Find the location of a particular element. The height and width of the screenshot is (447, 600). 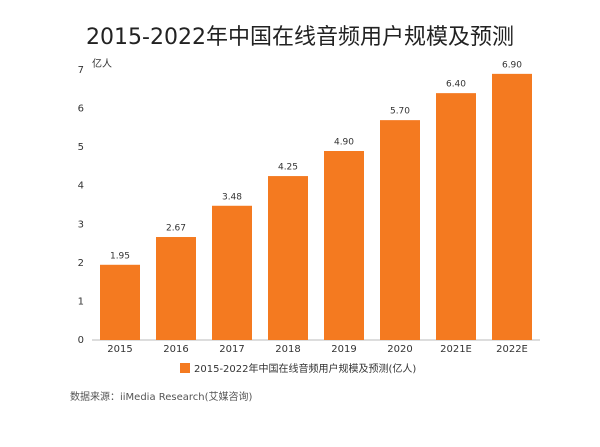

value-label: 4.25 is located at coordinates (288, 168).